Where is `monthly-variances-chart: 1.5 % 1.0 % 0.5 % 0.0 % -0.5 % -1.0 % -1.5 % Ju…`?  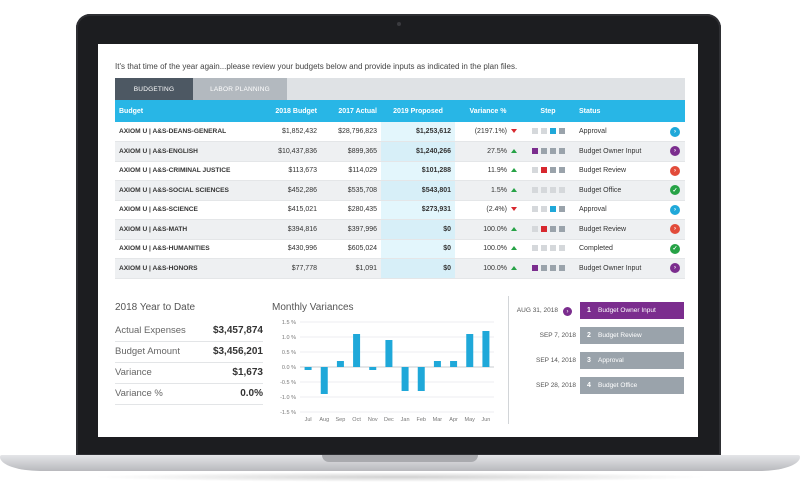 monthly-variances-chart: 1.5 % 1.0 % 0.5 % 0.0 % -0.5 % -1.0 % -1.5 % Ju… is located at coordinates (387, 371).